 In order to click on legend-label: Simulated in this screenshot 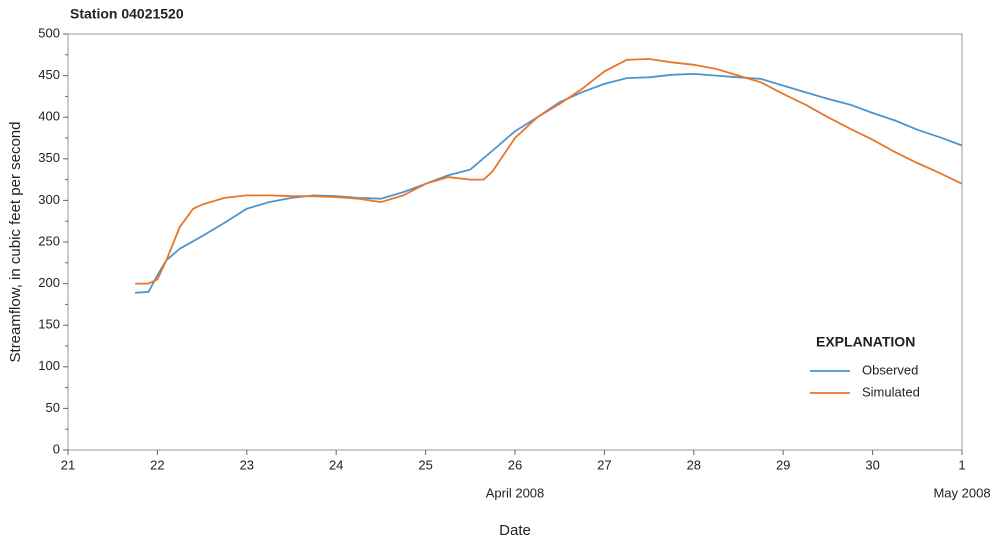, I will do `click(891, 391)`.